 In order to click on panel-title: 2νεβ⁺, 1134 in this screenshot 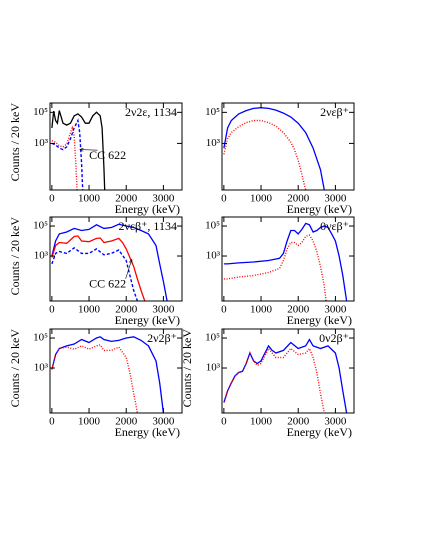, I will do `click(148, 226)`.